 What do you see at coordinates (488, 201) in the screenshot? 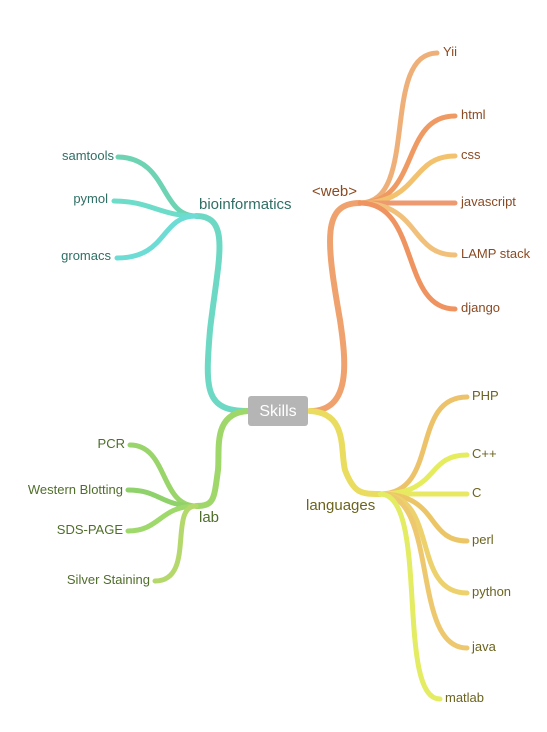
I see `leaf-javascript: javascript` at bounding box center [488, 201].